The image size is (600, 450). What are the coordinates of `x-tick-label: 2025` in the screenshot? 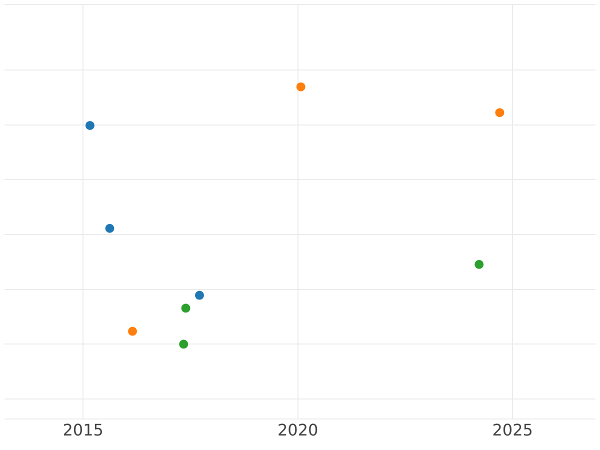 It's located at (512, 430).